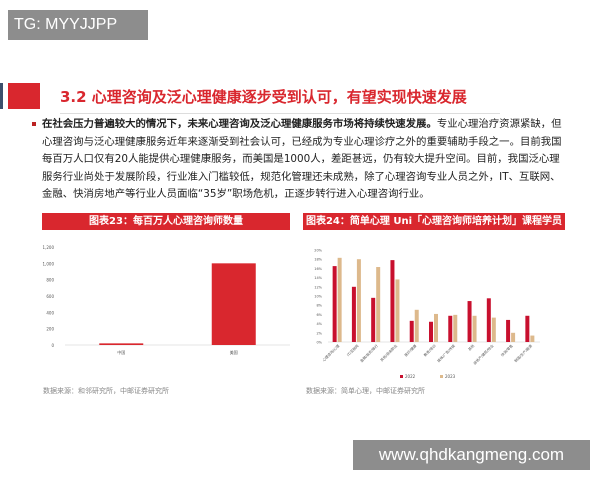 This screenshot has height=480, width=600. I want to click on x-tick-label: 医疗/健康, so click(410, 350).